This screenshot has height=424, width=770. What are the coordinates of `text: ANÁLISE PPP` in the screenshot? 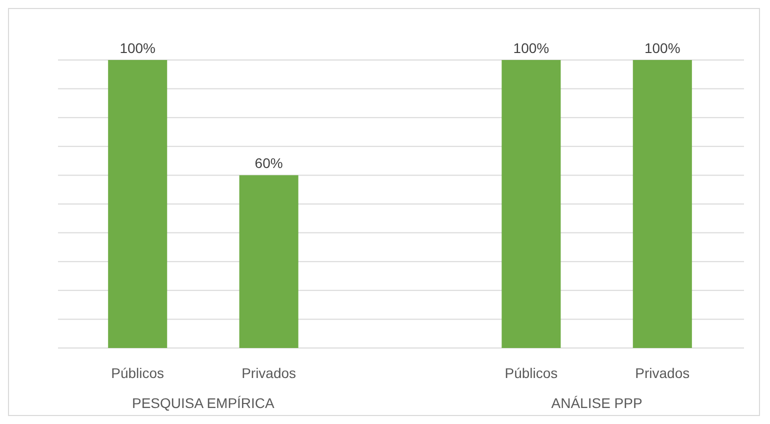 It's located at (596, 403).